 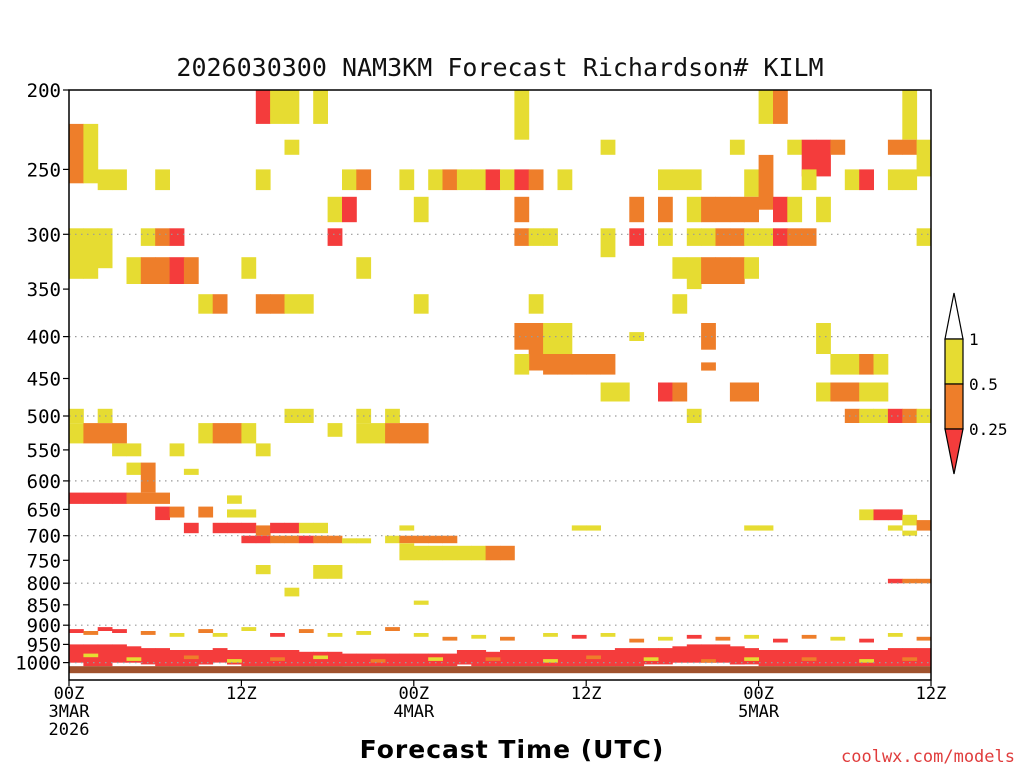 I want to click on y-tick-label: 950, so click(x=44, y=645).